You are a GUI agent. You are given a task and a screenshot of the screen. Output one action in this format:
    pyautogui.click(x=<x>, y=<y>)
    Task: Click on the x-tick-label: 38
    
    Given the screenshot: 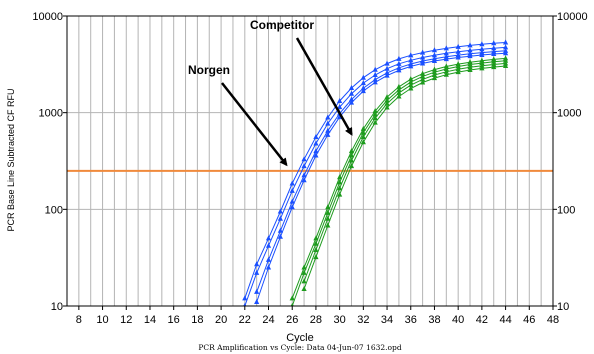 What is the action you would take?
    pyautogui.click(x=434, y=320)
    